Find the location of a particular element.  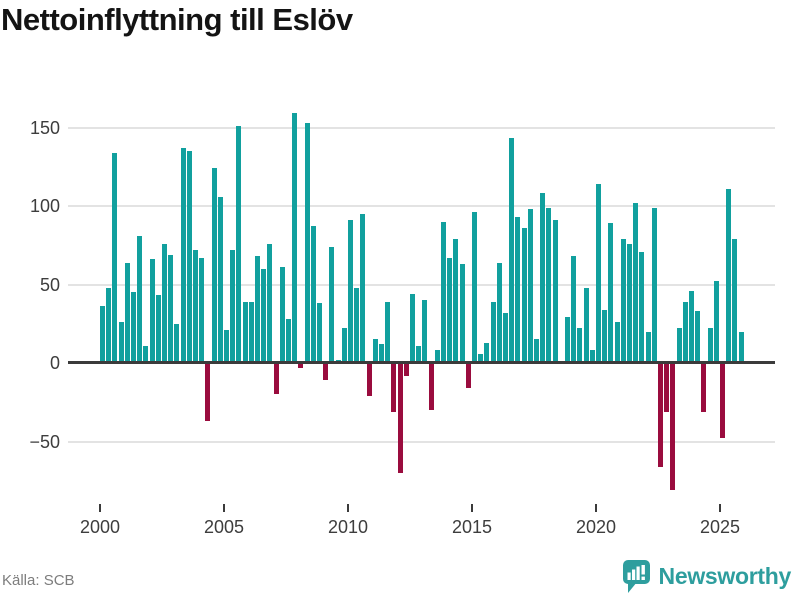

bar-2005-Q4 is located at coordinates (245, 332).